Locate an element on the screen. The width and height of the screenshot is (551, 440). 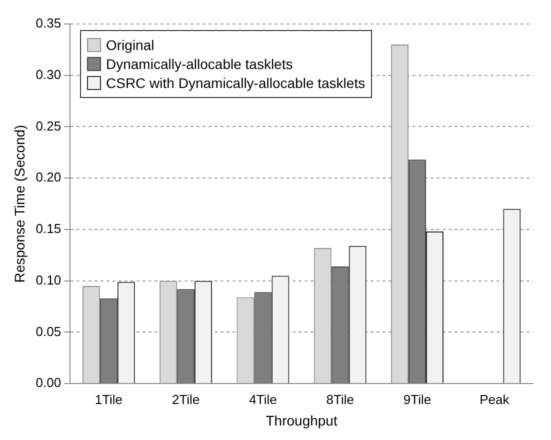
x-tick-label: 2Tile is located at coordinates (186, 399).